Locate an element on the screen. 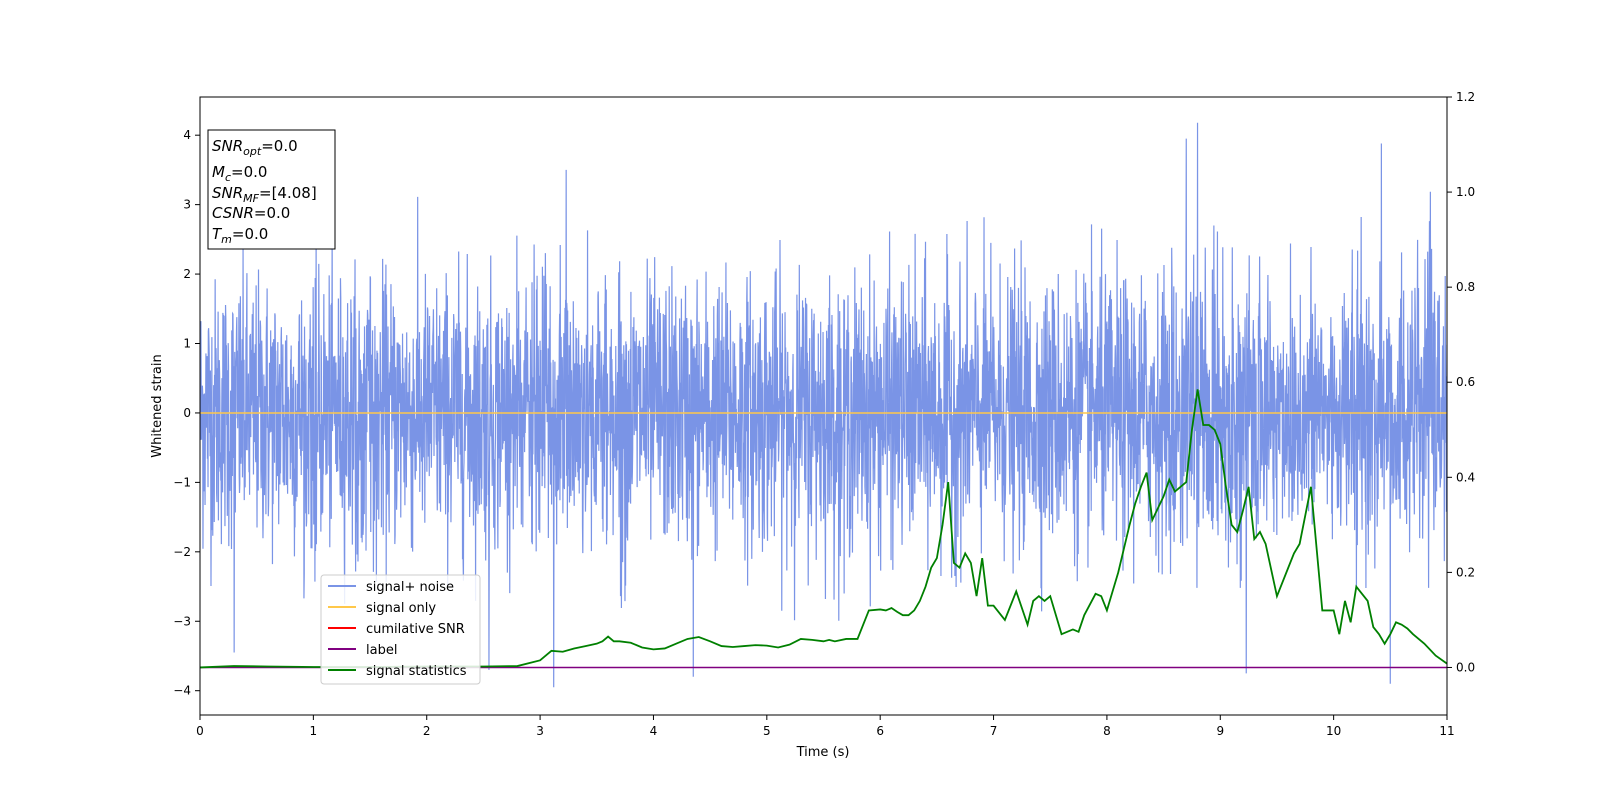  x-tick-label: 9 is located at coordinates (1220, 731).